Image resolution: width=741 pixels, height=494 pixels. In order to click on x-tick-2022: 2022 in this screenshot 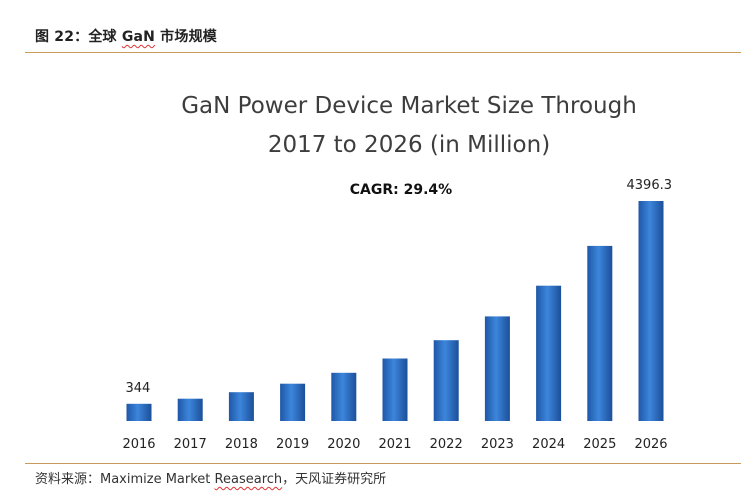, I will do `click(446, 444)`.